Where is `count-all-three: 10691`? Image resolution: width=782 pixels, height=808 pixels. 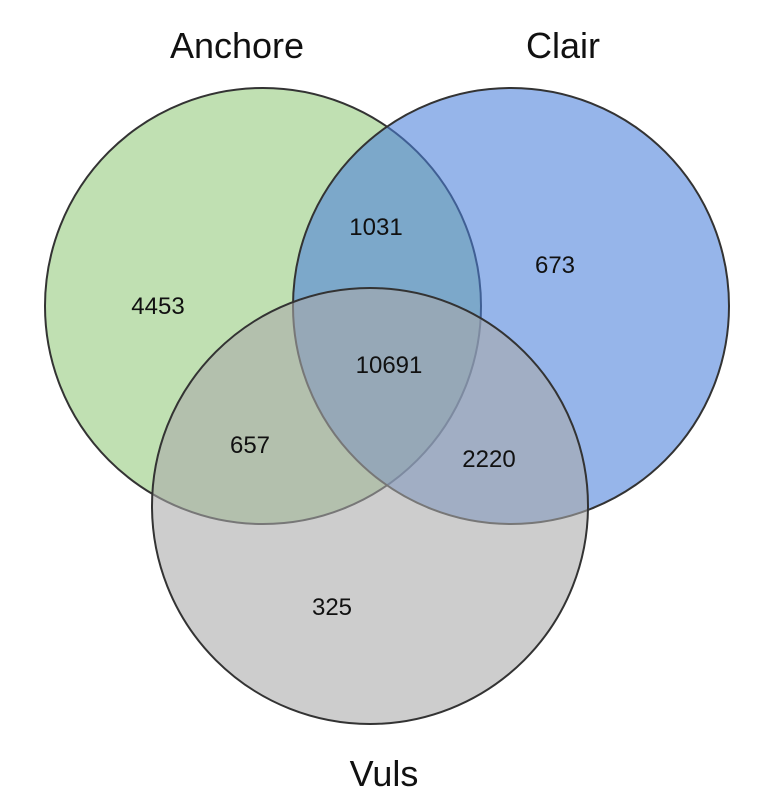 count-all-three: 10691 is located at coordinates (389, 365).